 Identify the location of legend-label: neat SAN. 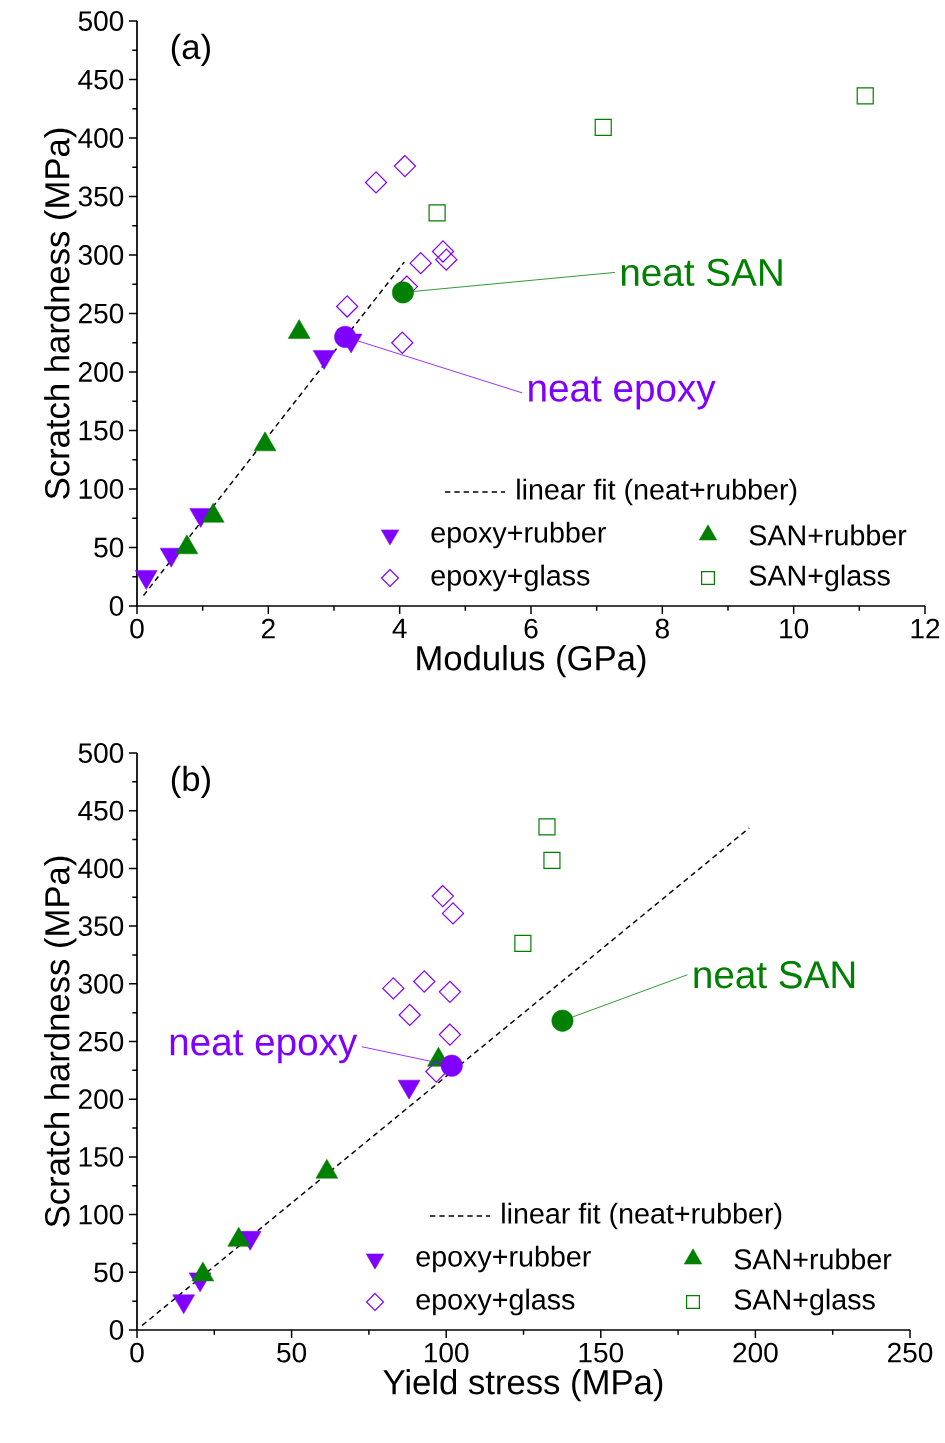
(774, 975).